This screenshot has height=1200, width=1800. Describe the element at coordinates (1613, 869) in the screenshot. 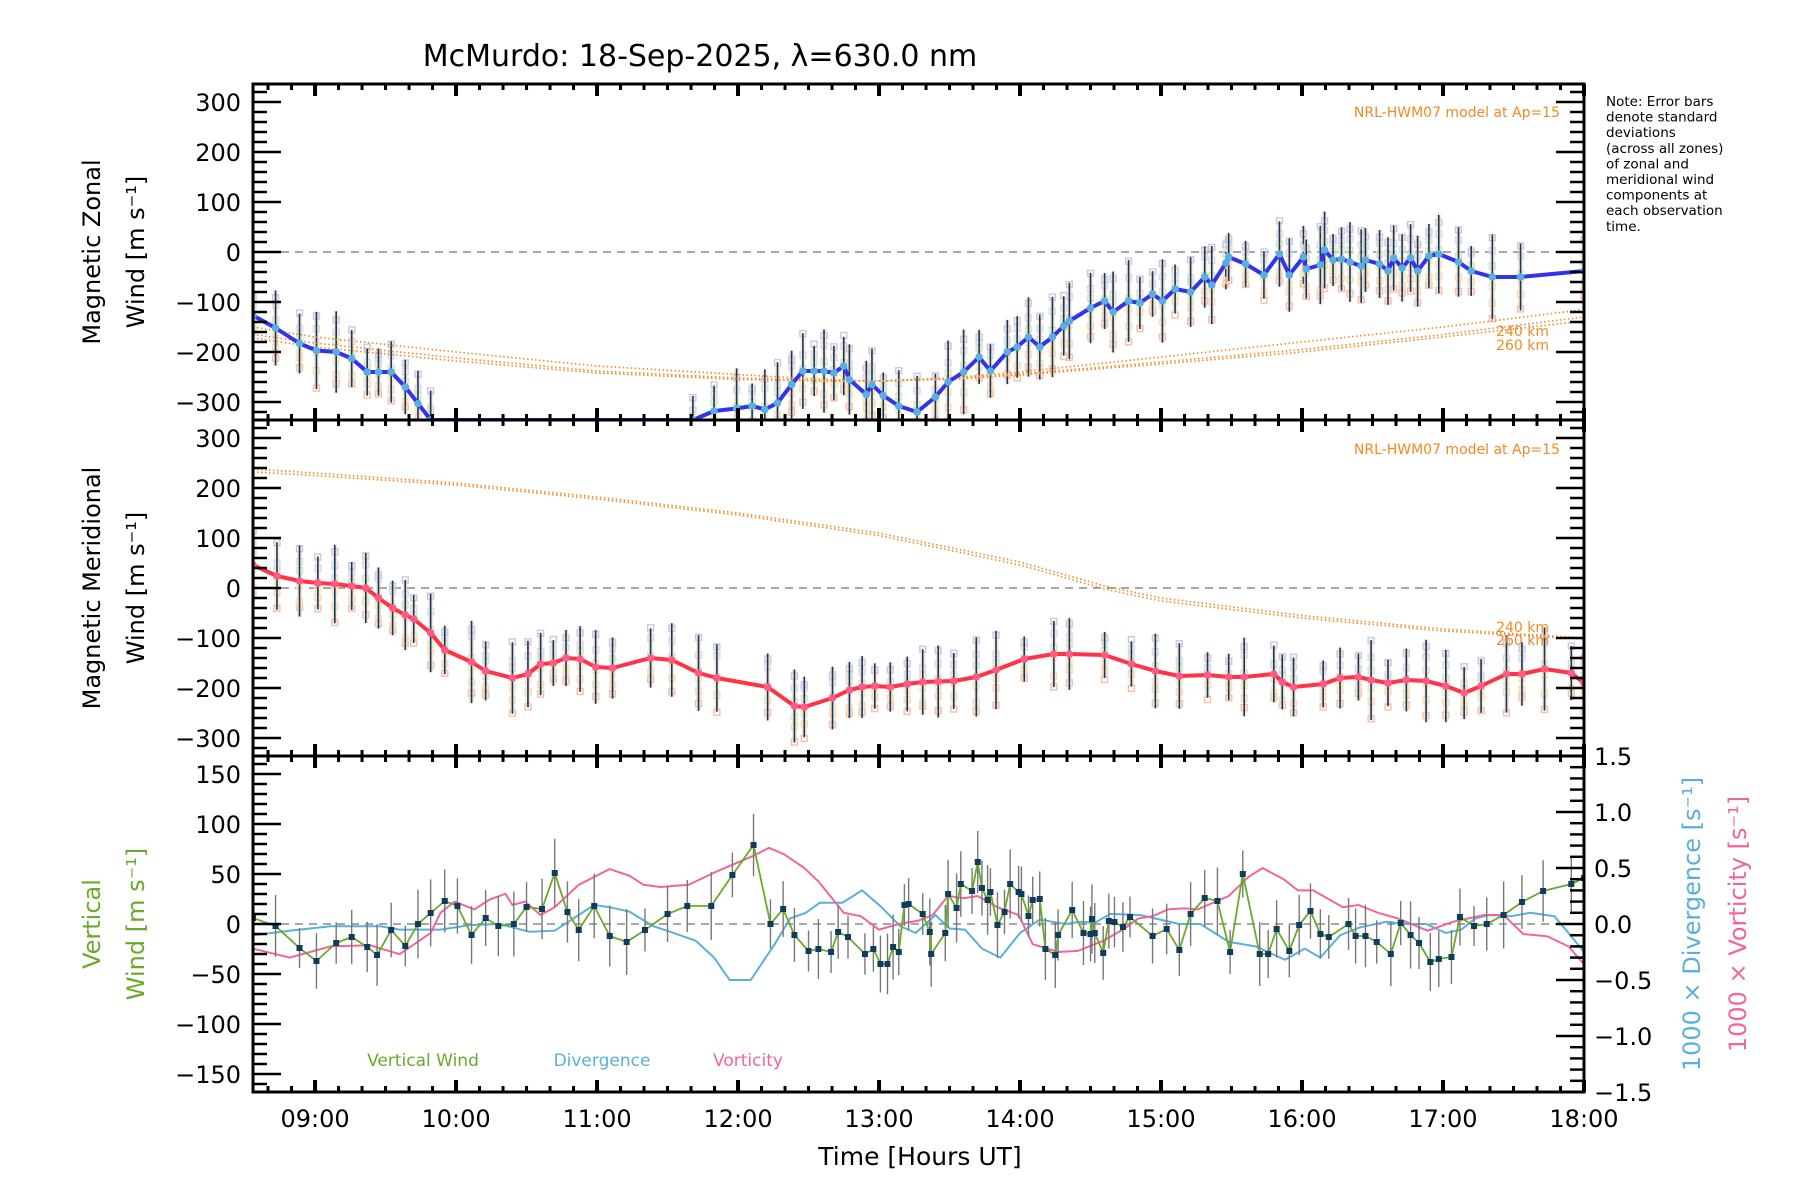

I see `right-y-tick-label: 0.5` at that location.